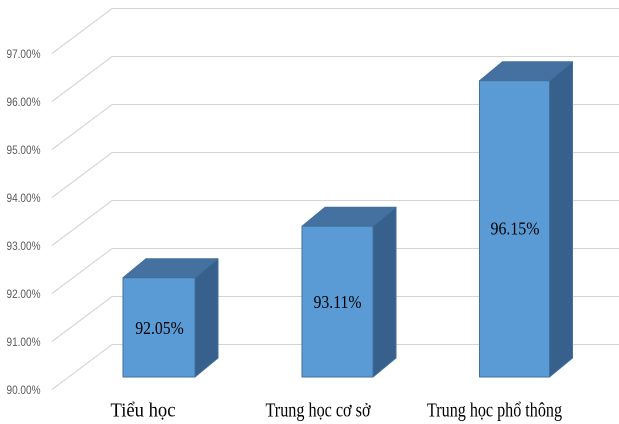 This screenshot has width=619, height=424. I want to click on svg-text: 96.00%, so click(24, 103).